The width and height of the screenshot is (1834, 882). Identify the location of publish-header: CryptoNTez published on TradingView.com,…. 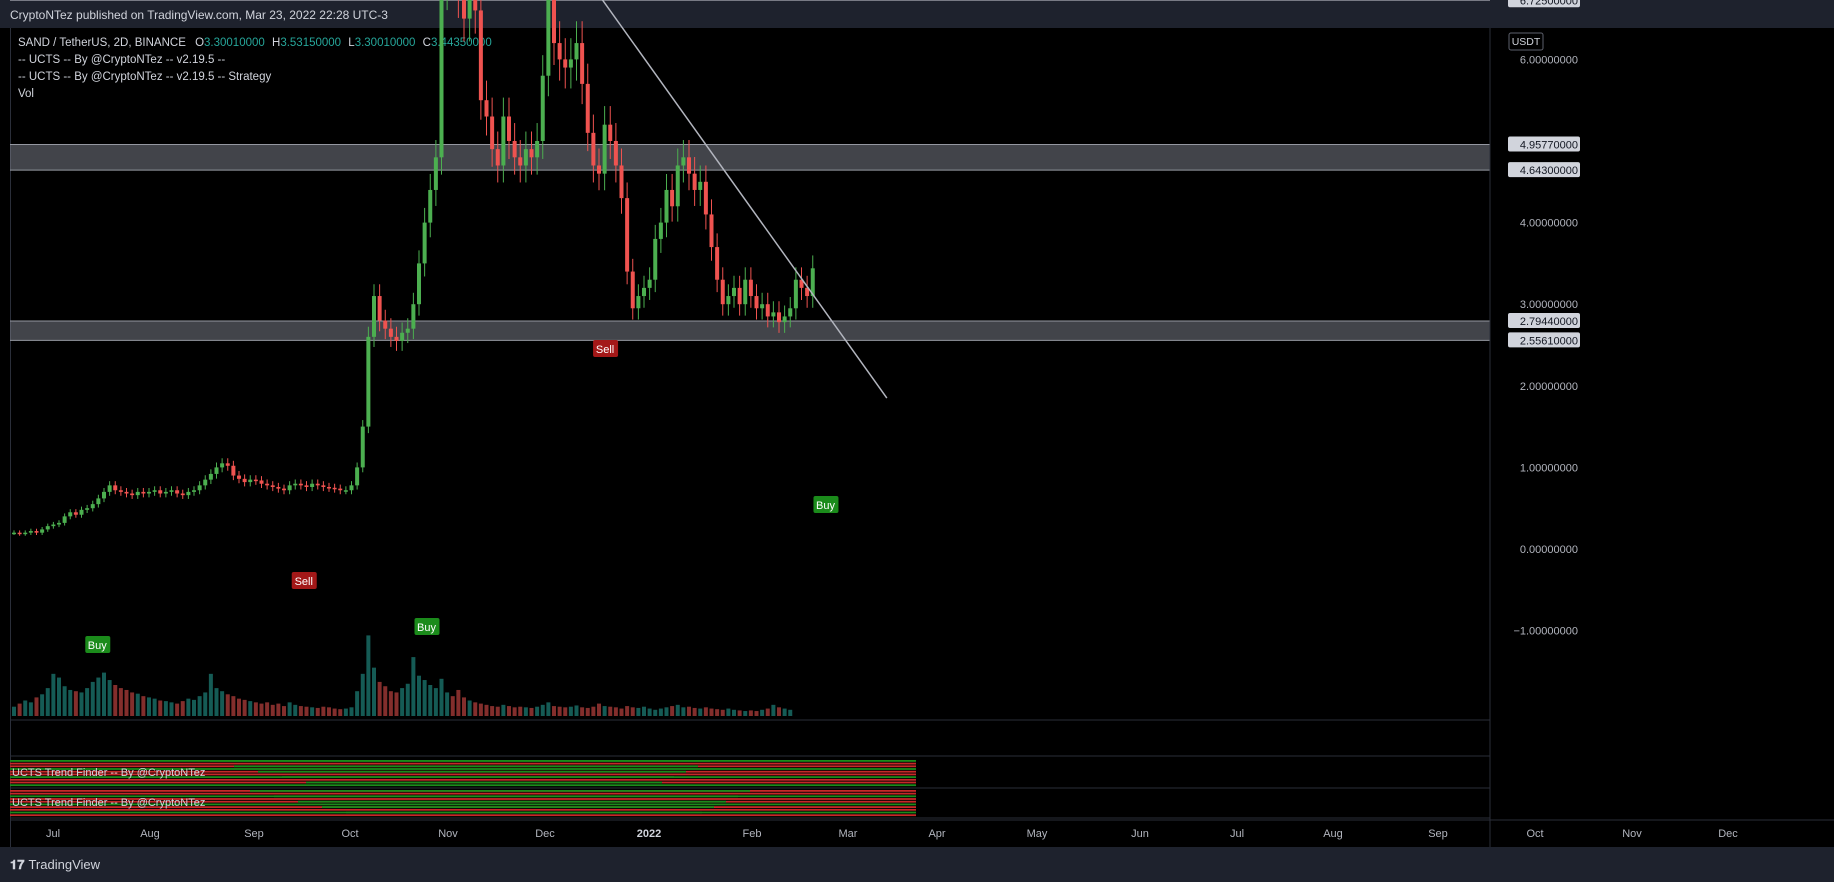
(917, 14).